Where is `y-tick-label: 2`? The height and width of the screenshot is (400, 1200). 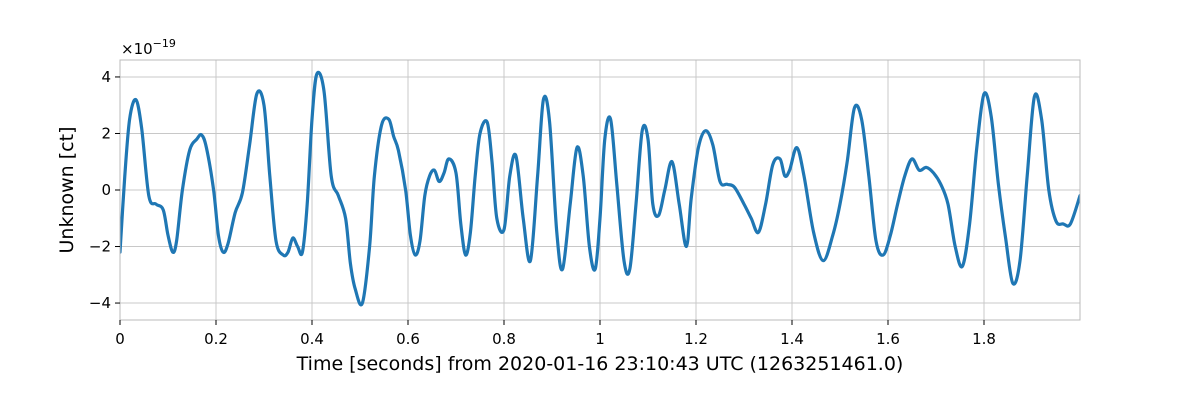
y-tick-label: 2 is located at coordinates (106, 133).